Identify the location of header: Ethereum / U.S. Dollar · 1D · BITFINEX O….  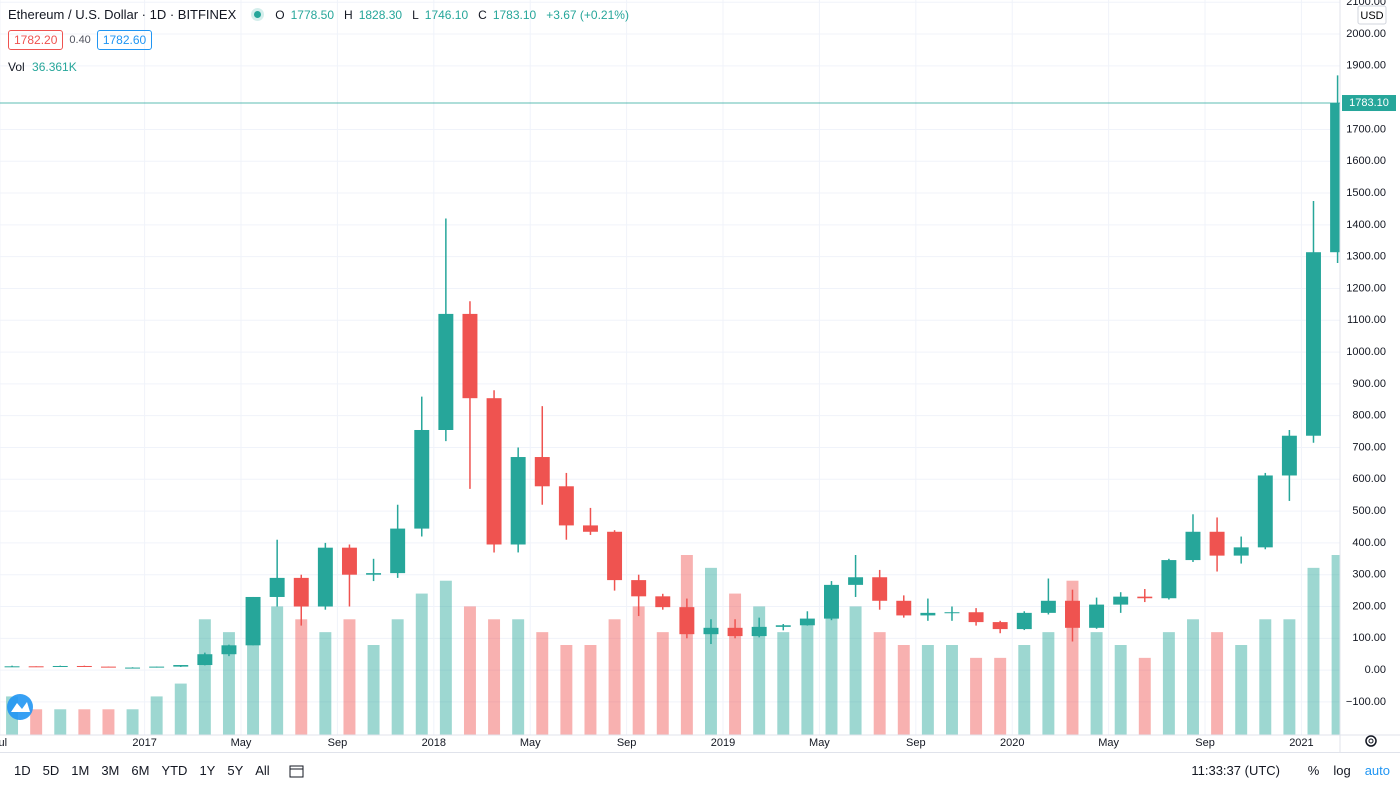
(320, 14).